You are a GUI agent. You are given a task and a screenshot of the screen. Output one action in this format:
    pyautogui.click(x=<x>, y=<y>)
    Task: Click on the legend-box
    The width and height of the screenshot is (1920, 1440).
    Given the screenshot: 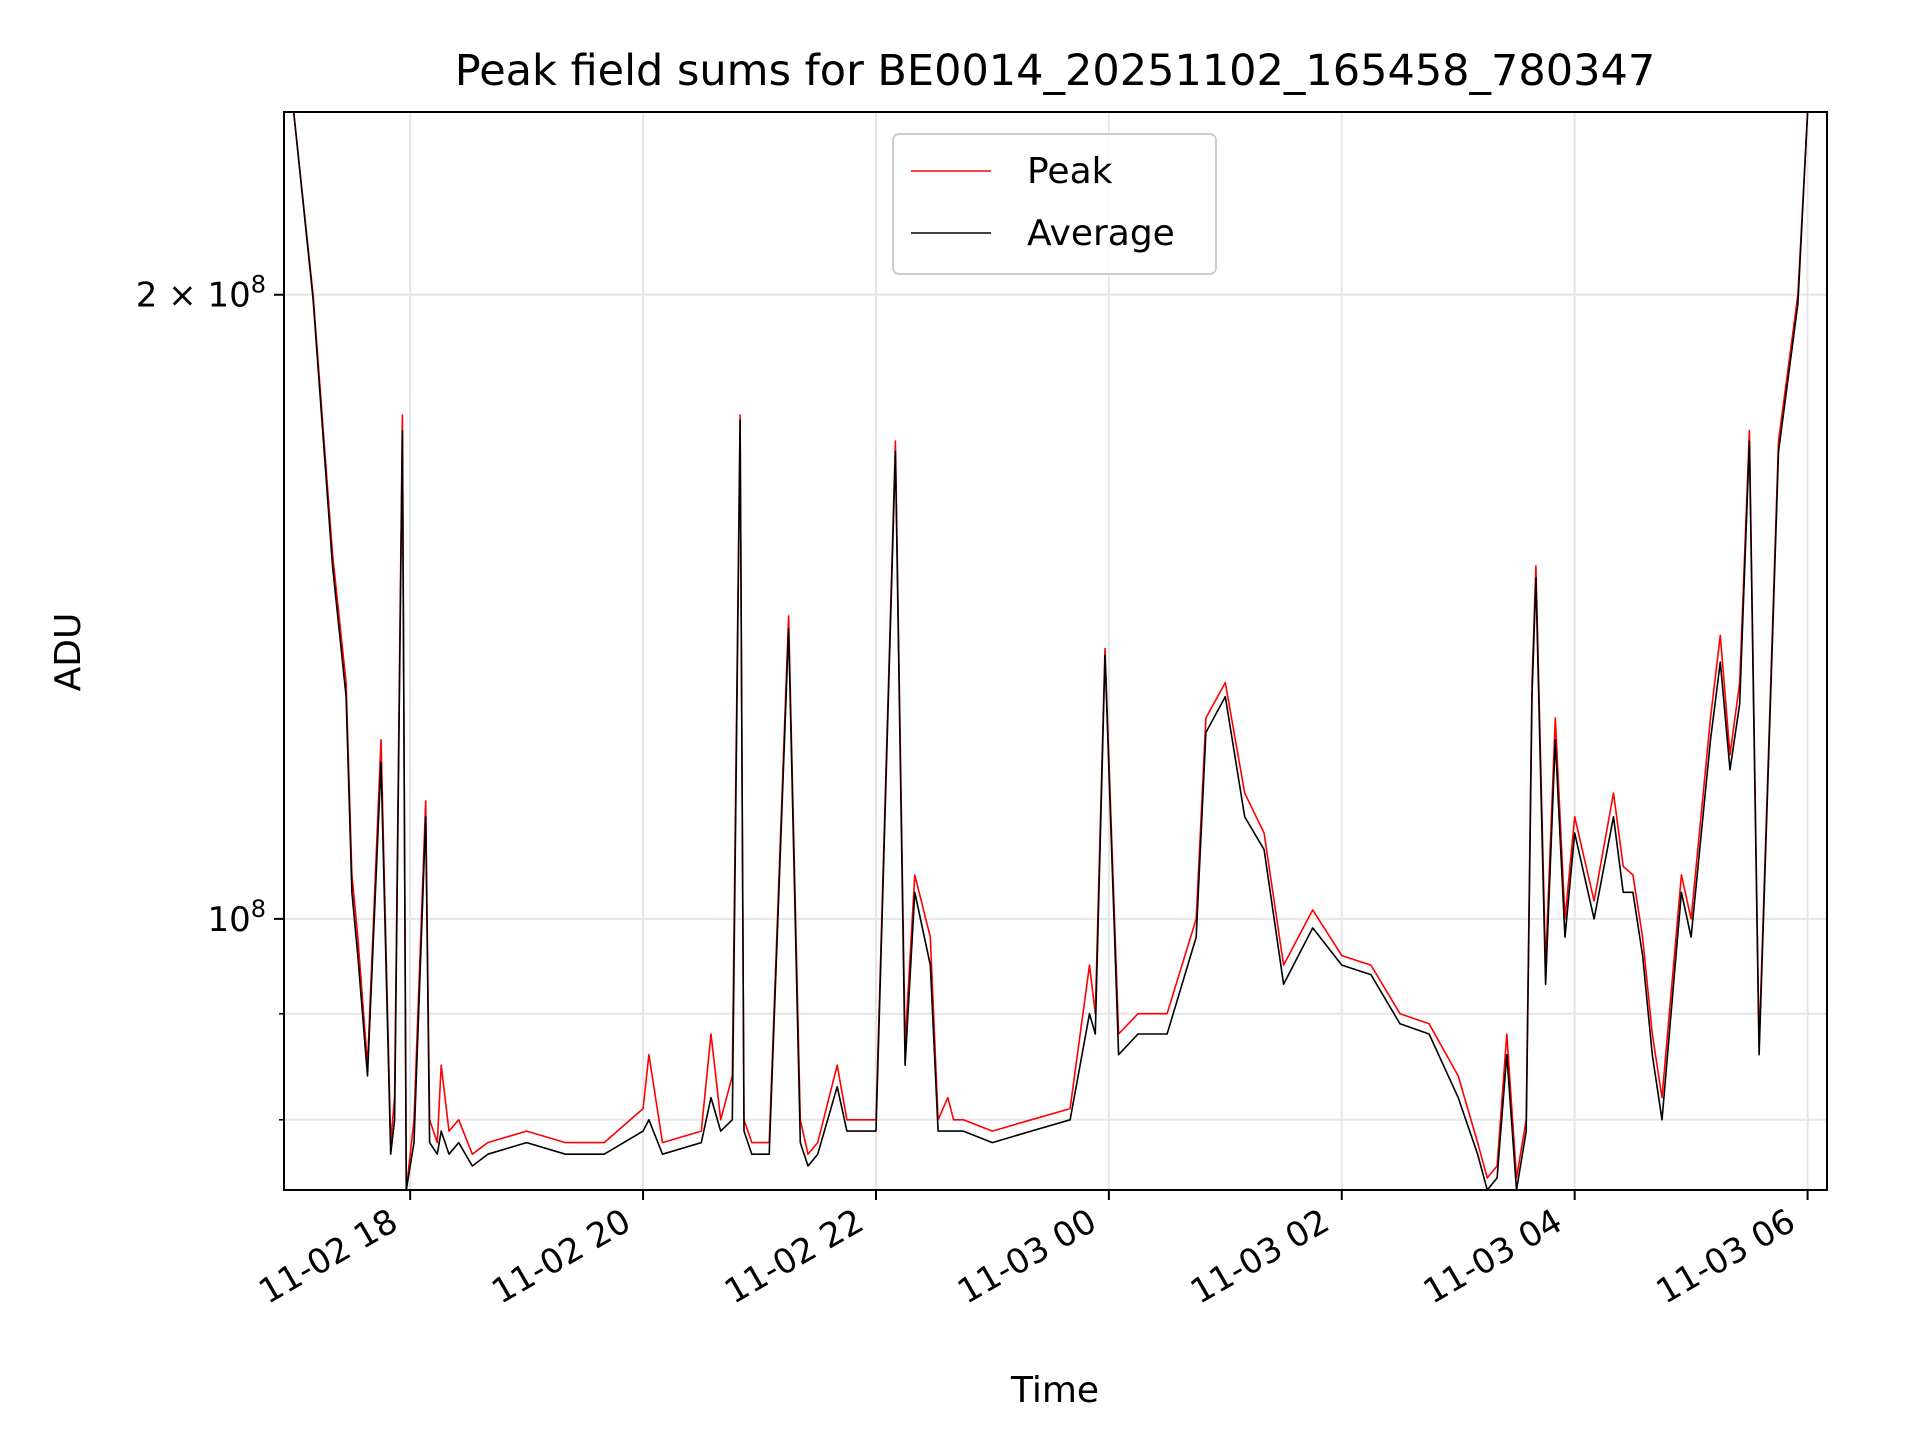 What is the action you would take?
    pyautogui.click(x=1054, y=204)
    